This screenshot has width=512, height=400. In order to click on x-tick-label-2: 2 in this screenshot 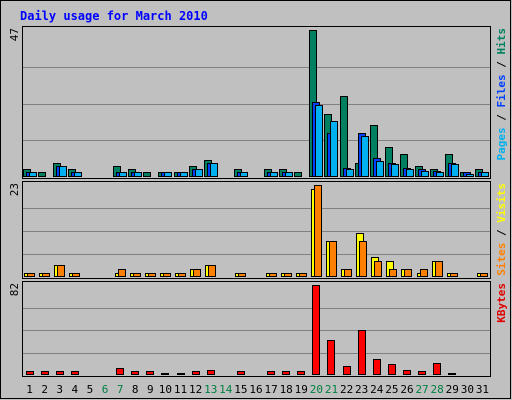, I will do `click(44, 389)`.